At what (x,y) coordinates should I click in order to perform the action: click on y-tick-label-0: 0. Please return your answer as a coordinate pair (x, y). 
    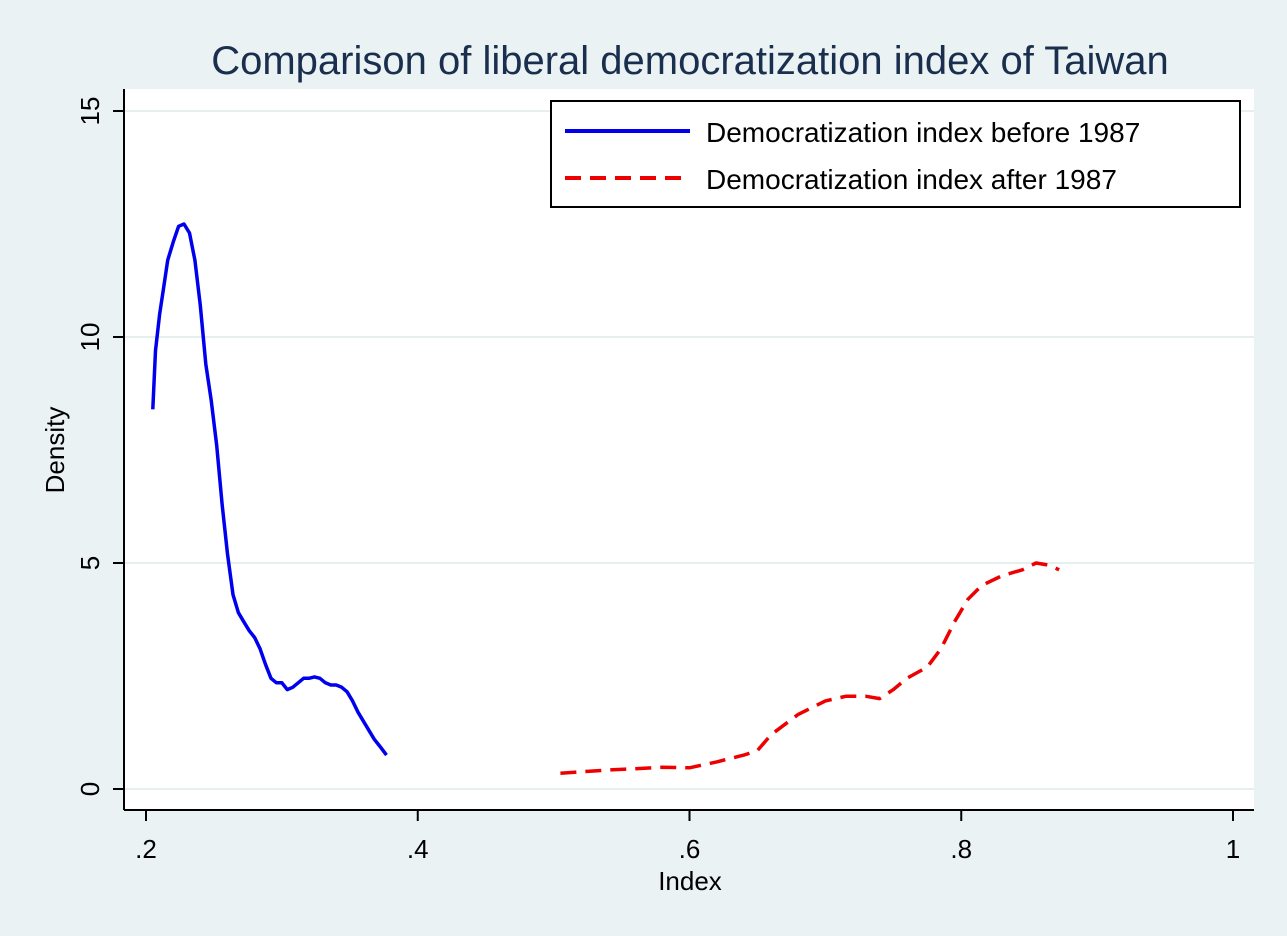
    Looking at the image, I should click on (90, 789).